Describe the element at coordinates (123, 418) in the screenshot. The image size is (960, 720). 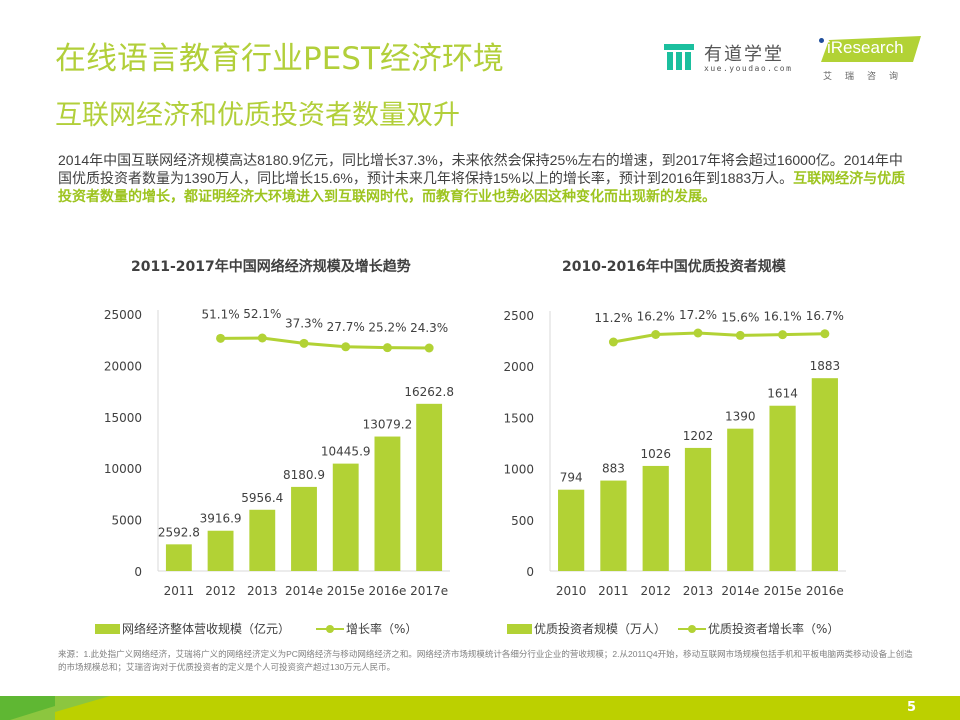
I see `chart1-y-tick-label: 15000` at that location.